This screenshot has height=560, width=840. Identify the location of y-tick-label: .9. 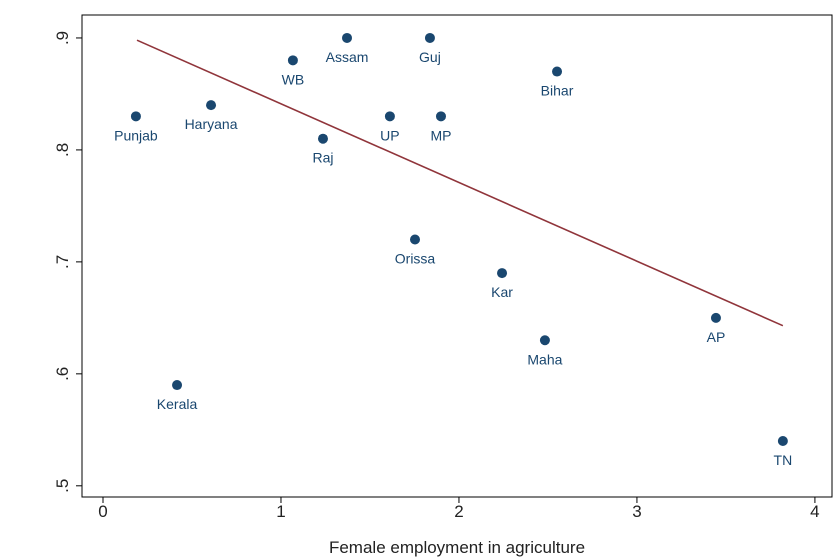
(62, 38).